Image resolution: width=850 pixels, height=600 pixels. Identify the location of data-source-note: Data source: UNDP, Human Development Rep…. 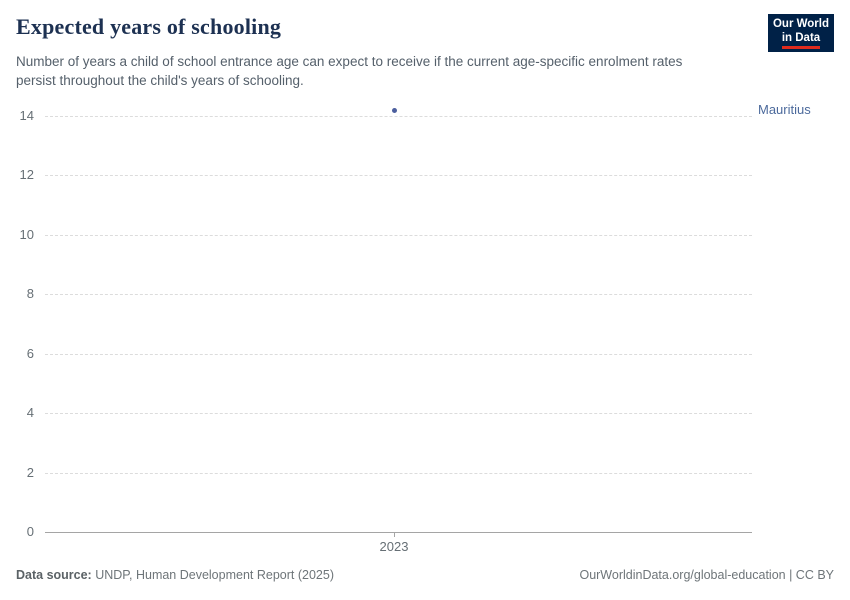
(175, 575).